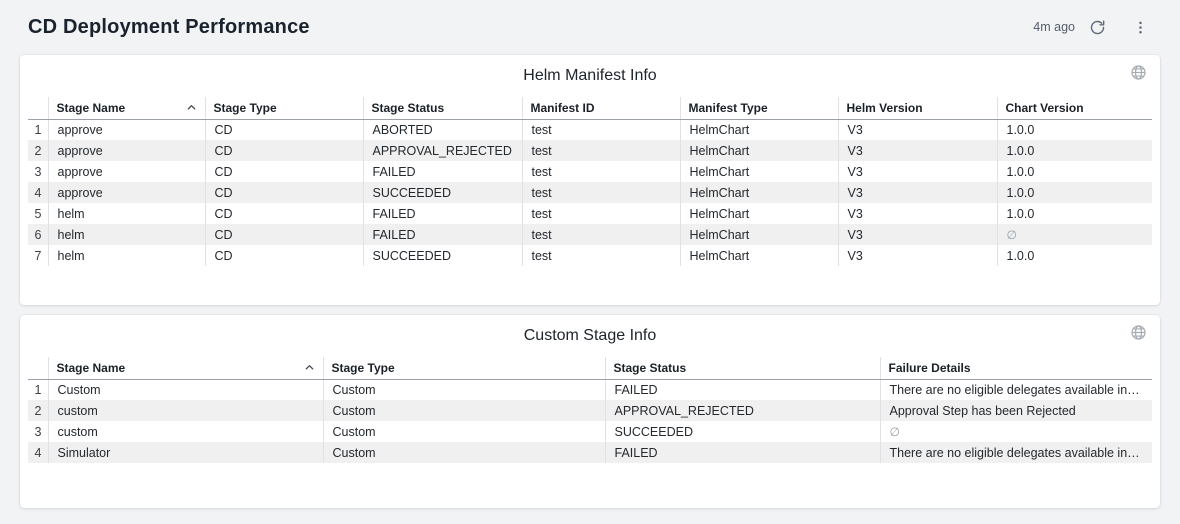  I want to click on column-header-helm-version: Helm Version, so click(917, 108).